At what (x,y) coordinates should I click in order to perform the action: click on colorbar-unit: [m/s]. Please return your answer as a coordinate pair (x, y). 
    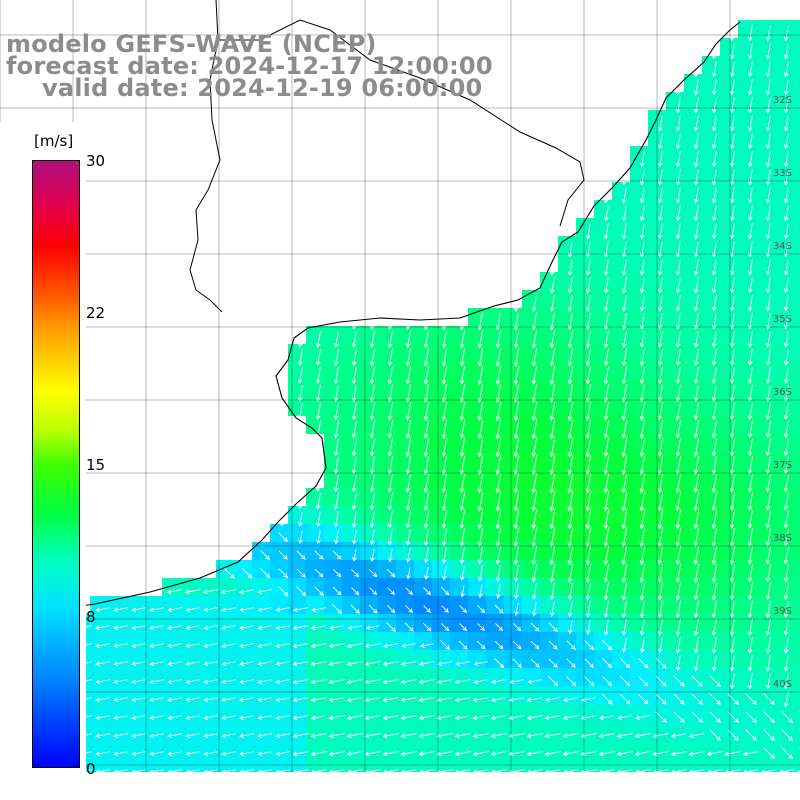
    Looking at the image, I should click on (54, 141).